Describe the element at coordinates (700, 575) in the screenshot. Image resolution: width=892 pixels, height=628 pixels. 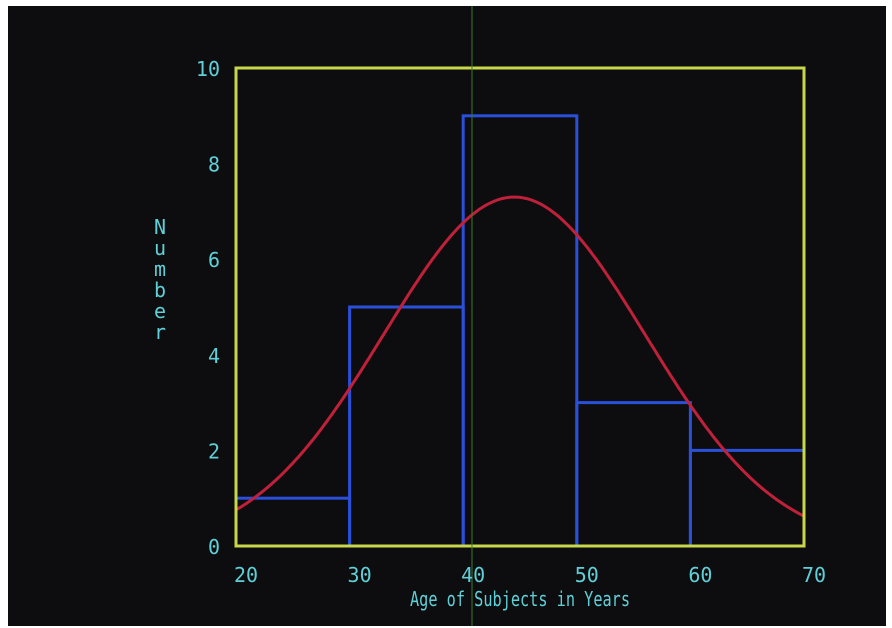
I see `x-tick-label: 60` at that location.